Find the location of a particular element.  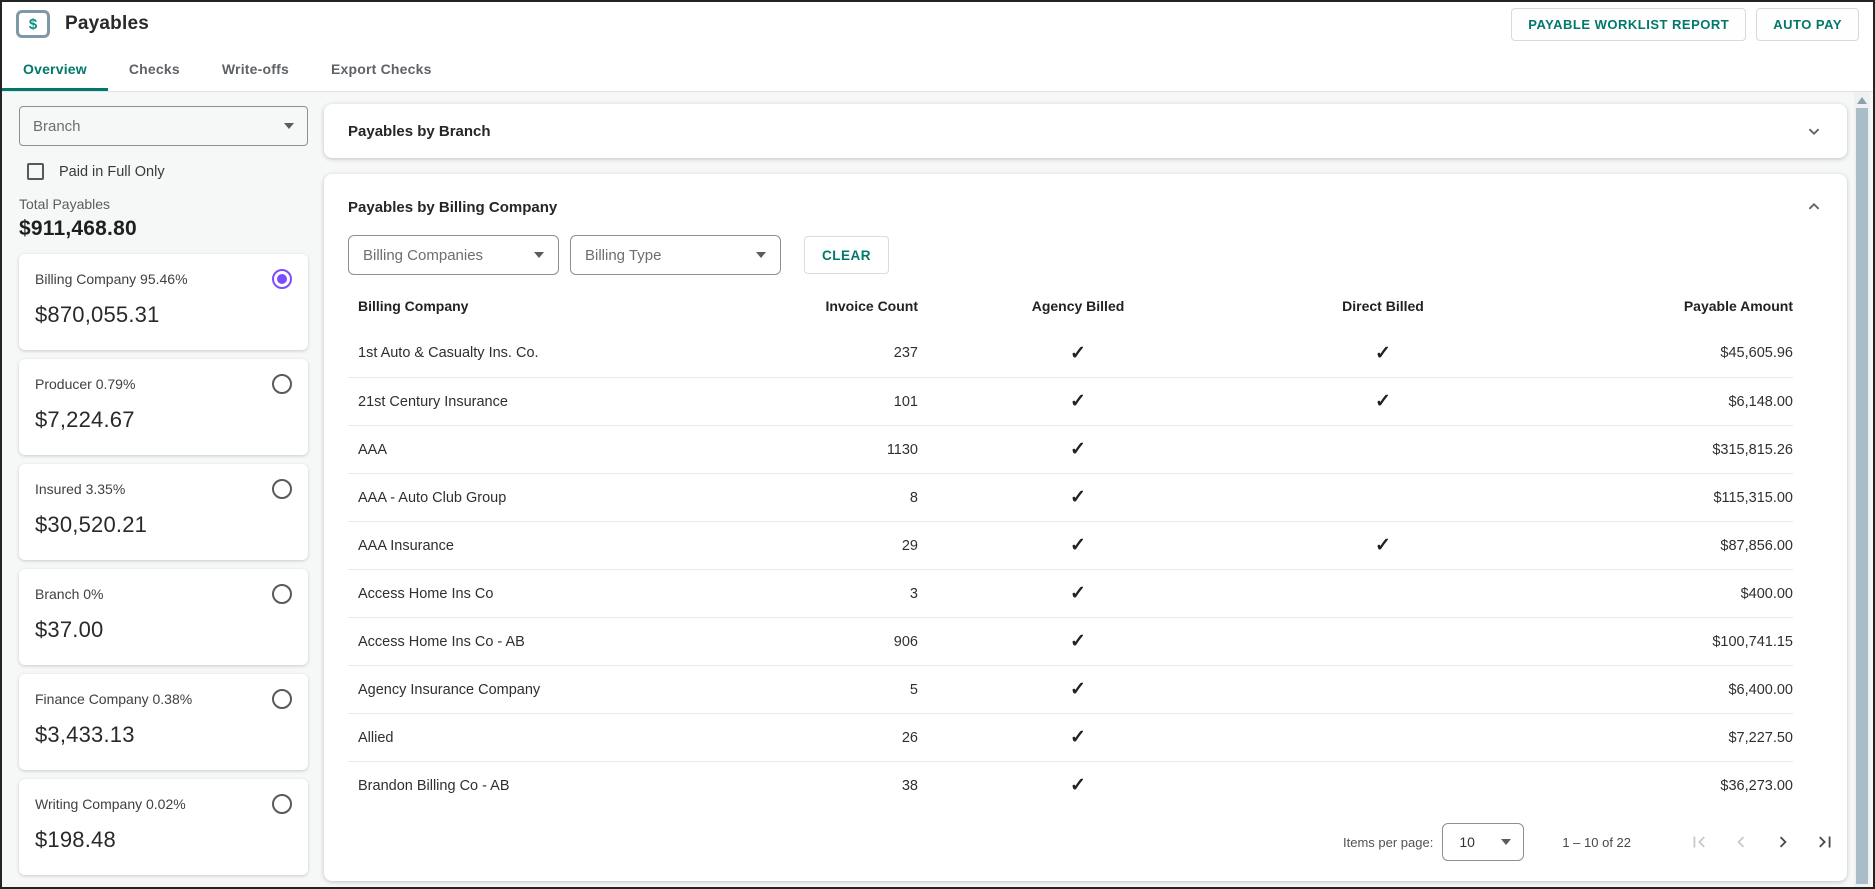

scrollbar-thumb is located at coordinates (1862, 496).